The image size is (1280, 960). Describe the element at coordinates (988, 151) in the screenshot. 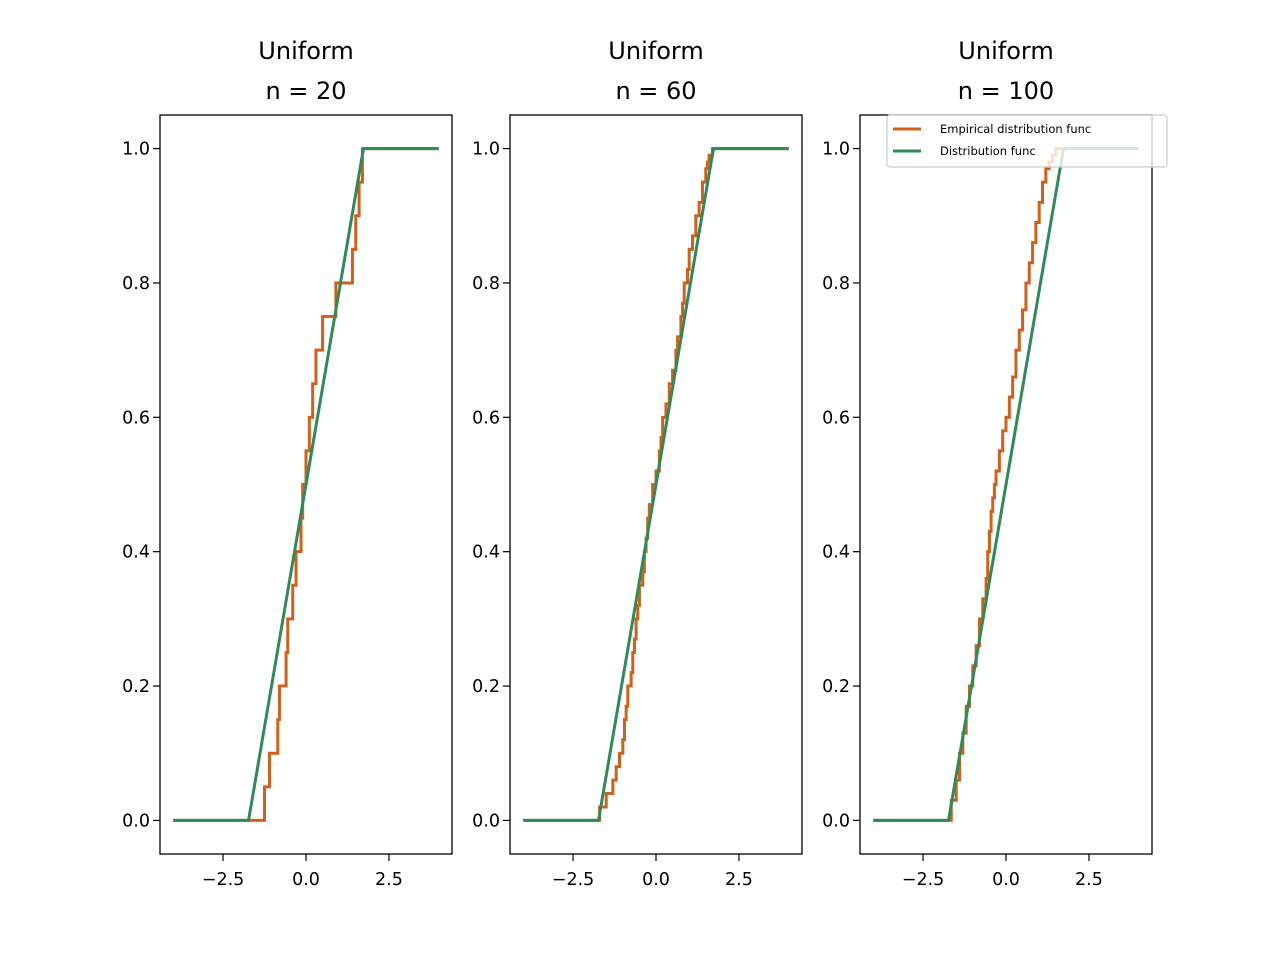

I see `legend-label-cdf: Distribution func` at that location.